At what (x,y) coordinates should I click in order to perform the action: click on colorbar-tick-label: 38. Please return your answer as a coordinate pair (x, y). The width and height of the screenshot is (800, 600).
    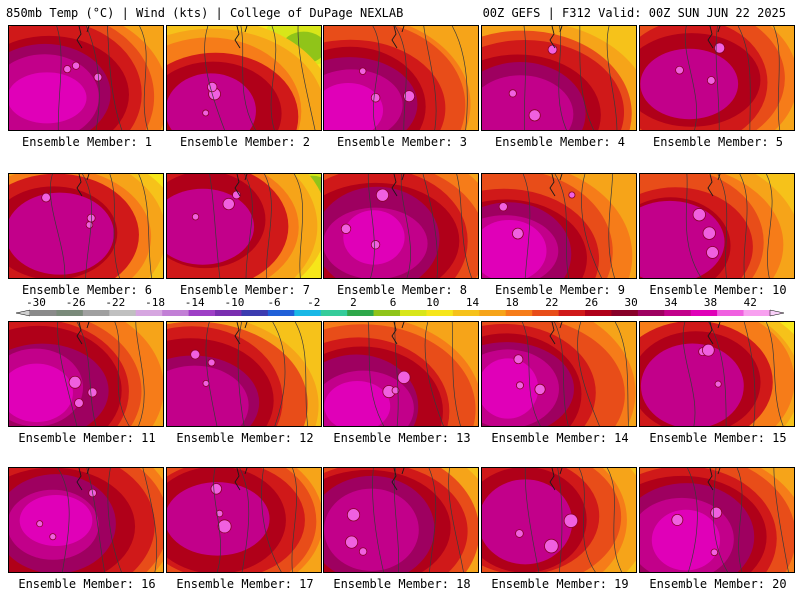
    Looking at the image, I should click on (710, 302).